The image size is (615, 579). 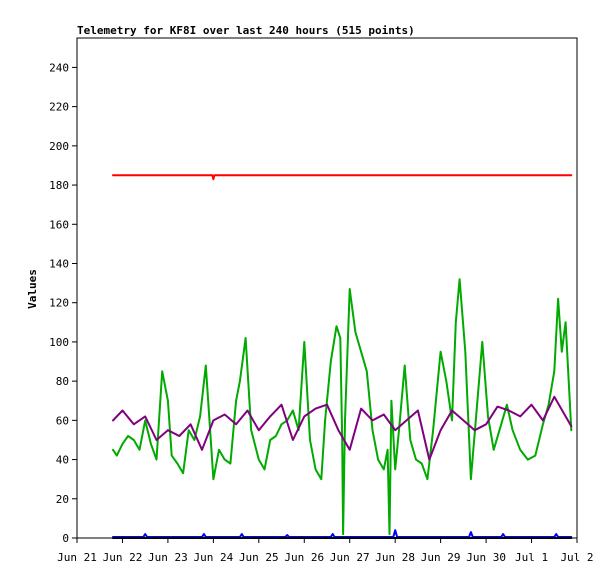 What do you see at coordinates (441, 557) in the screenshot?
I see `x-tick-label: Jun 29` at bounding box center [441, 557].